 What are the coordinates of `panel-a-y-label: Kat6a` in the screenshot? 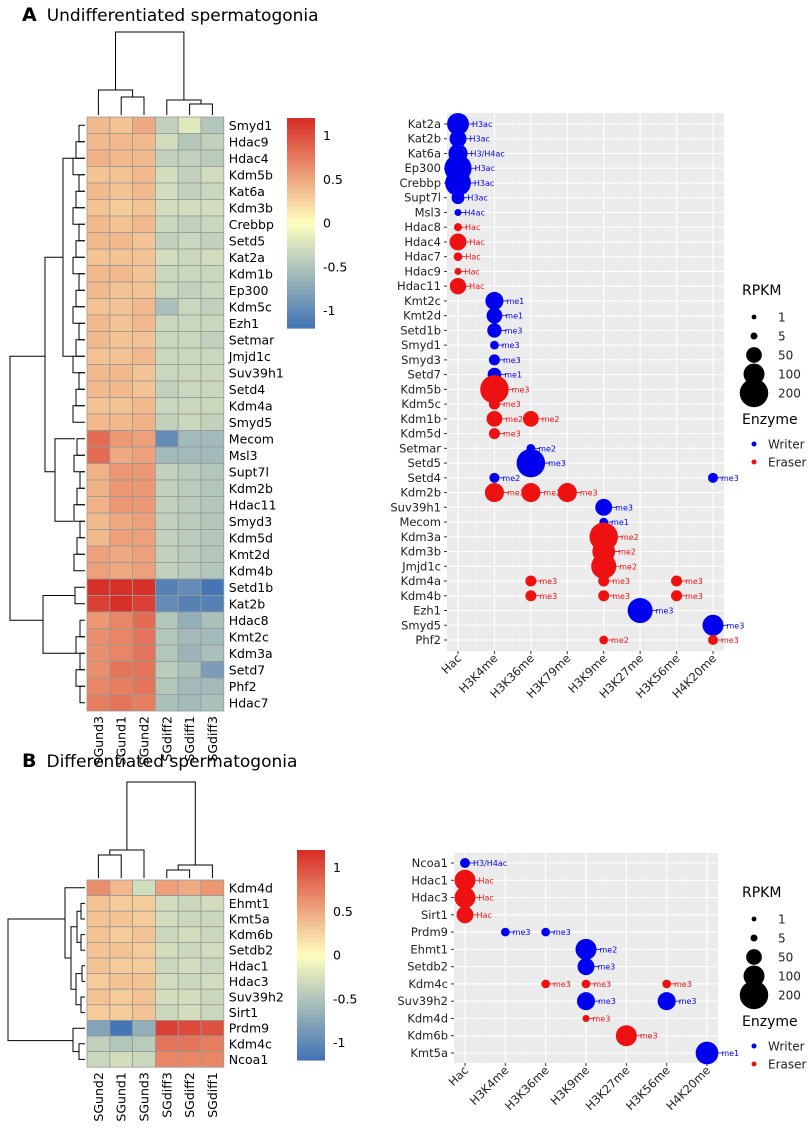 It's located at (424, 153).